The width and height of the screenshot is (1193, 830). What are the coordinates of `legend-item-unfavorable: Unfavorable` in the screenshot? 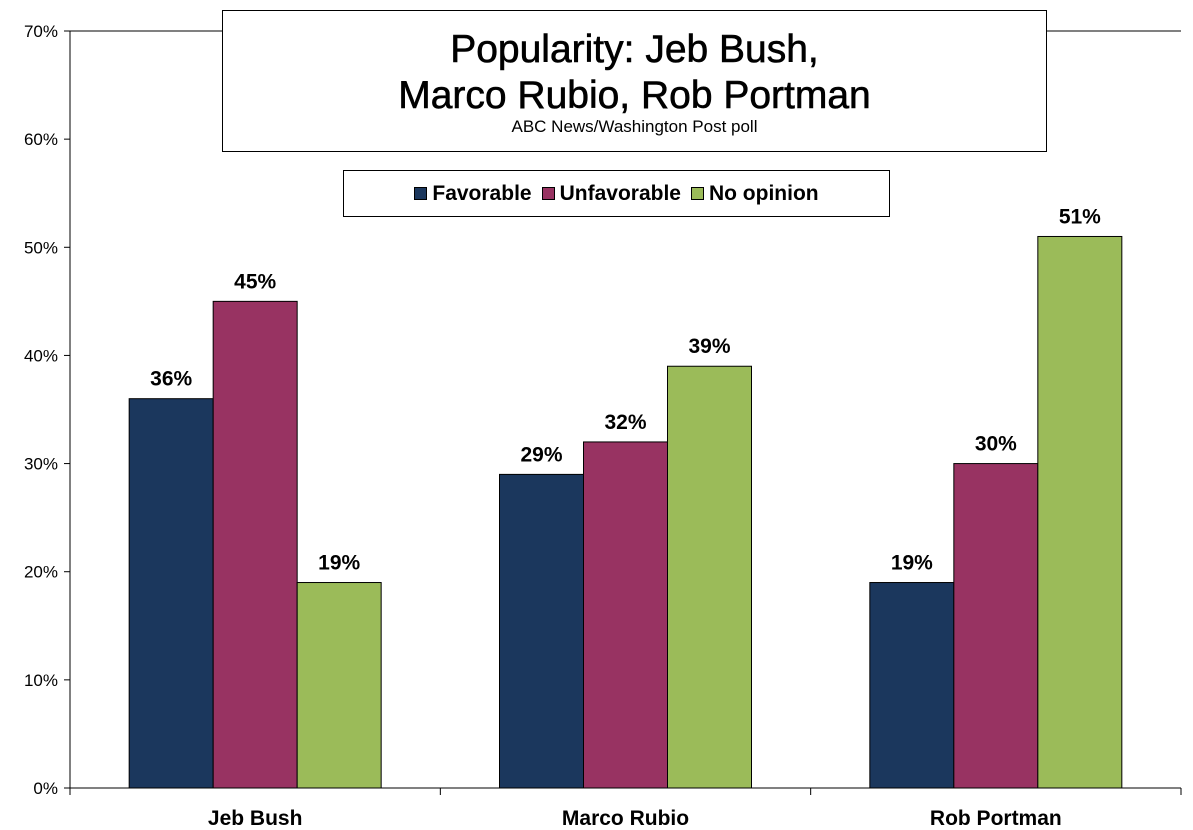 It's located at (611, 193).